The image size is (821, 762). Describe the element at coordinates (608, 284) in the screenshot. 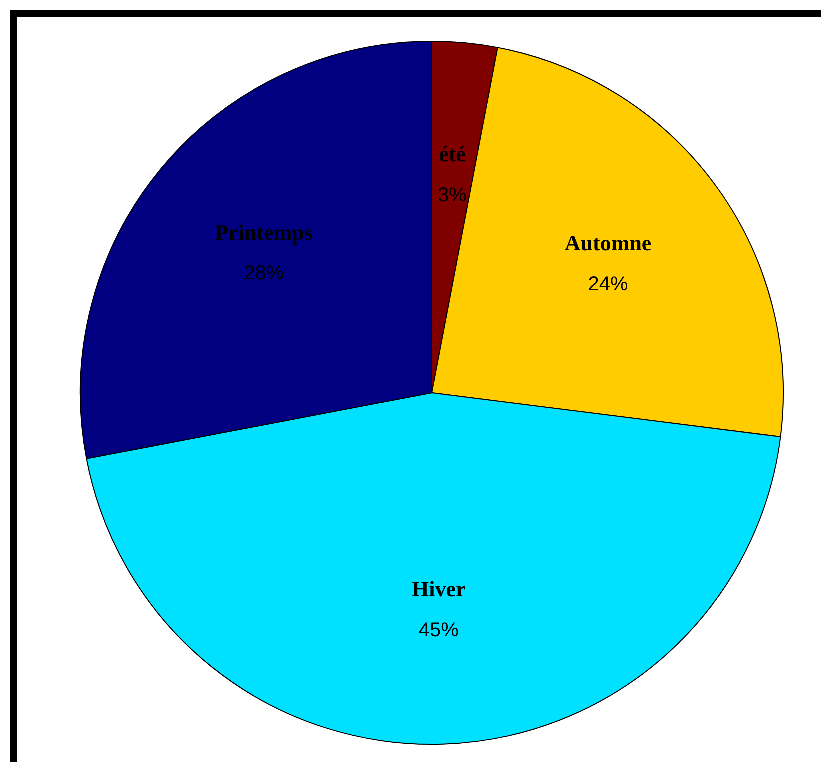

I see `data-label: 24%` at that location.